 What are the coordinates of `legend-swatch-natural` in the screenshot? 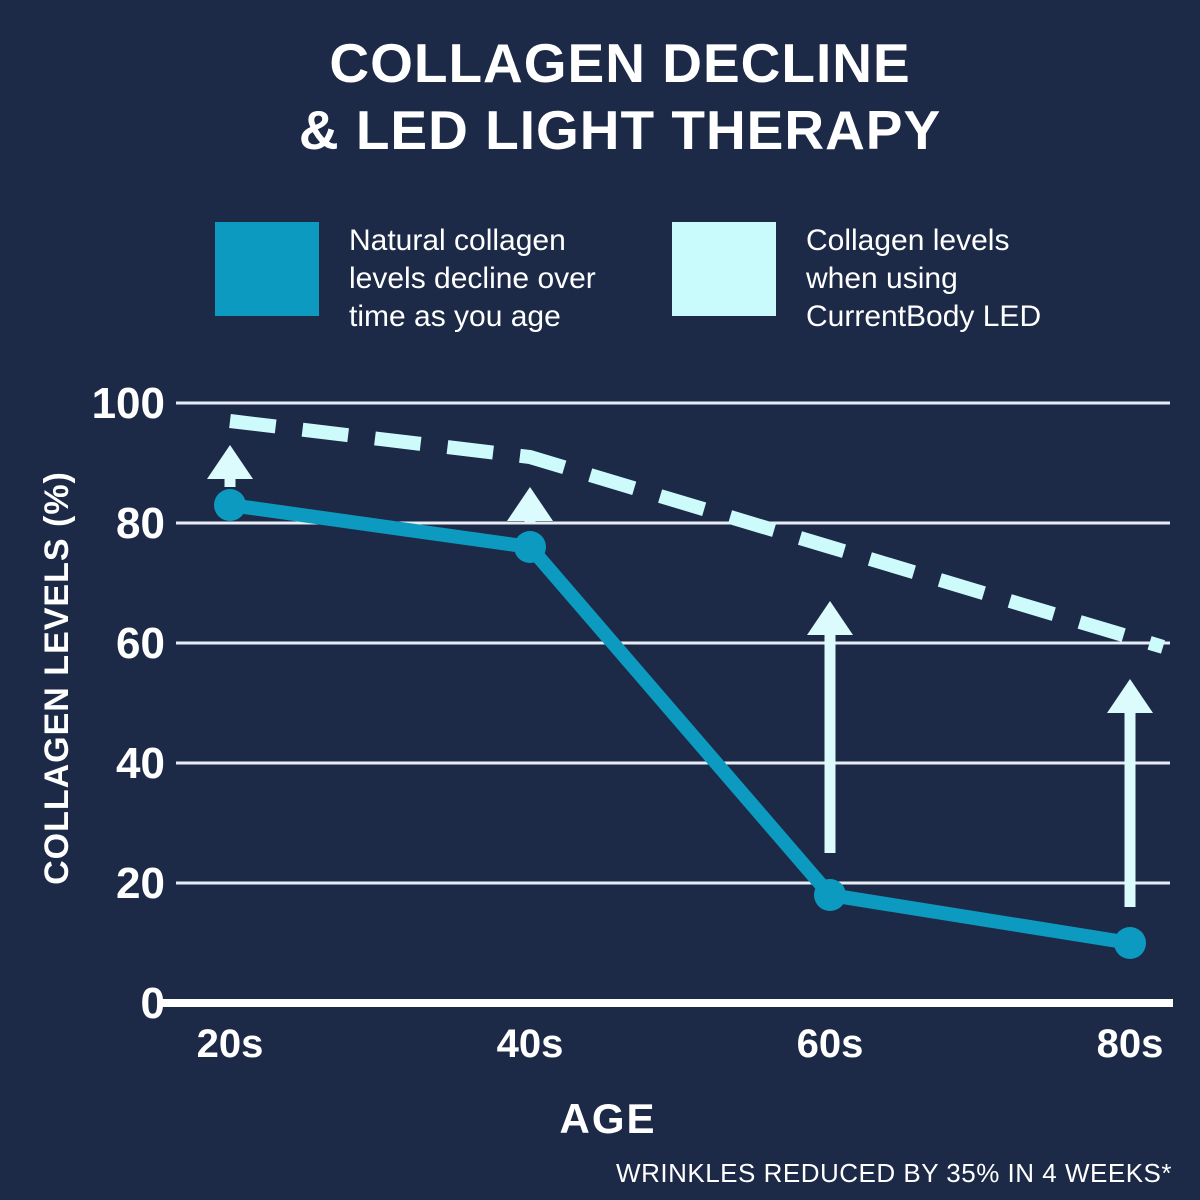 It's located at (267, 269).